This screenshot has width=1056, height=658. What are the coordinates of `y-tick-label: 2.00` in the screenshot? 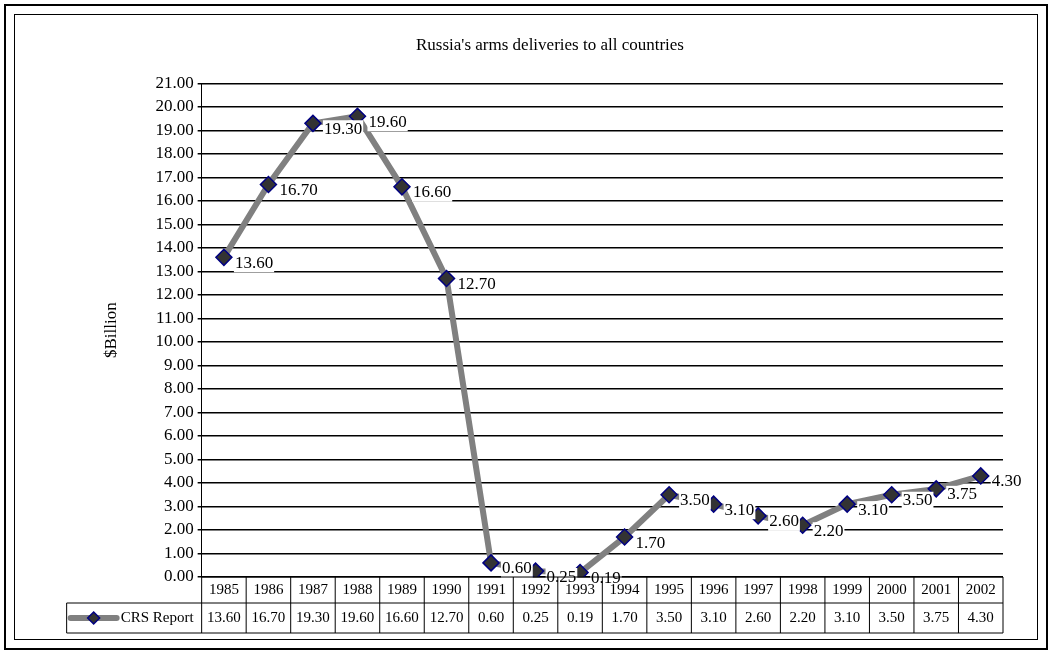 It's located at (178, 529).